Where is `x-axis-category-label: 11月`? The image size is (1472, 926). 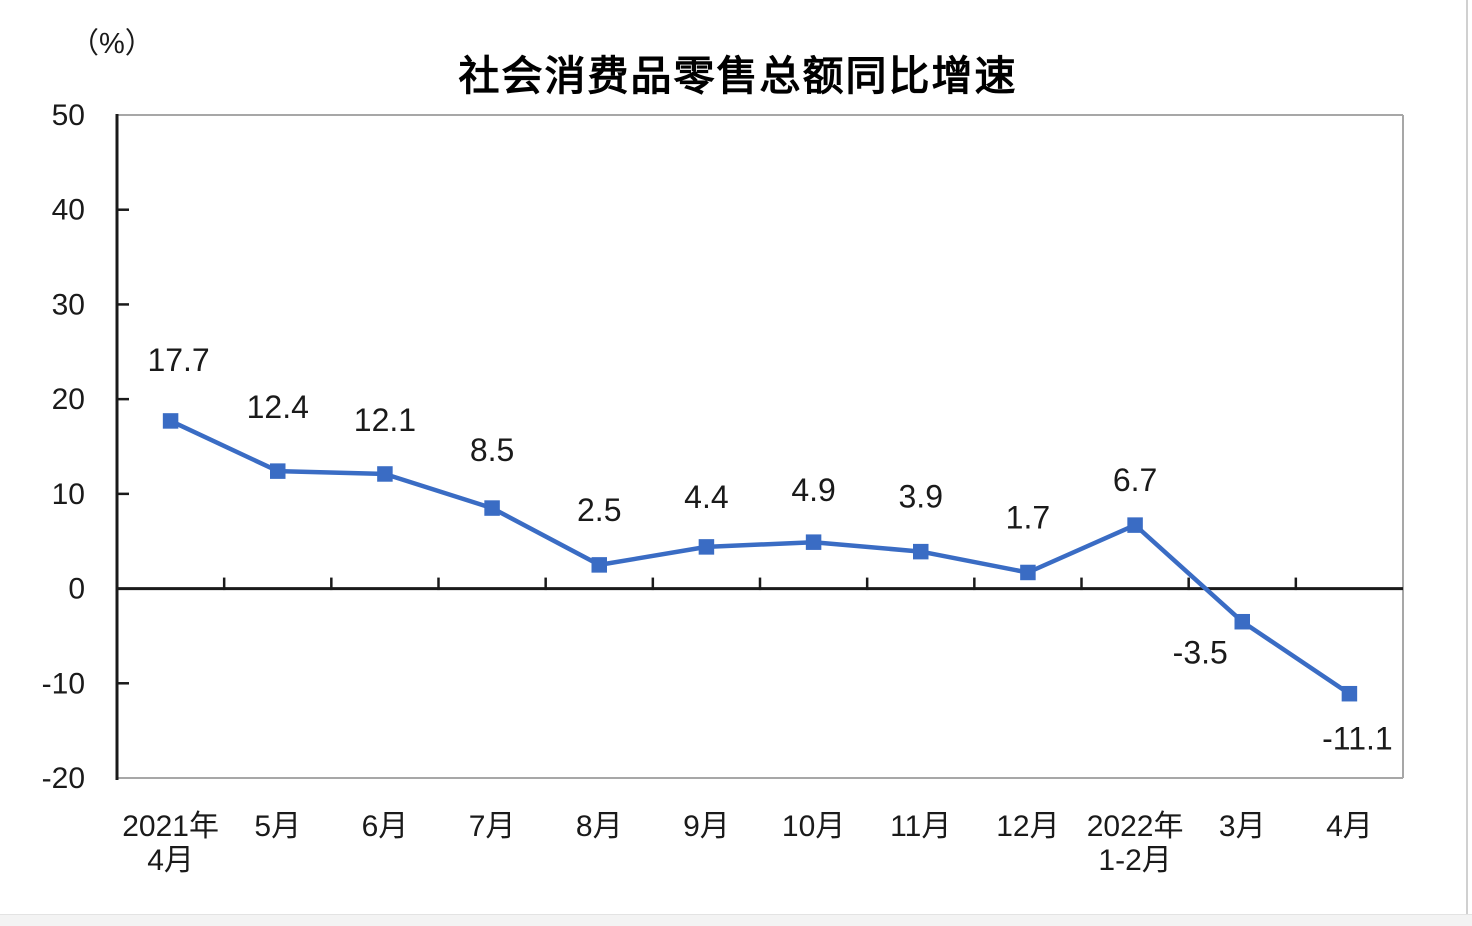
x-axis-category-label: 11月 is located at coordinates (920, 826).